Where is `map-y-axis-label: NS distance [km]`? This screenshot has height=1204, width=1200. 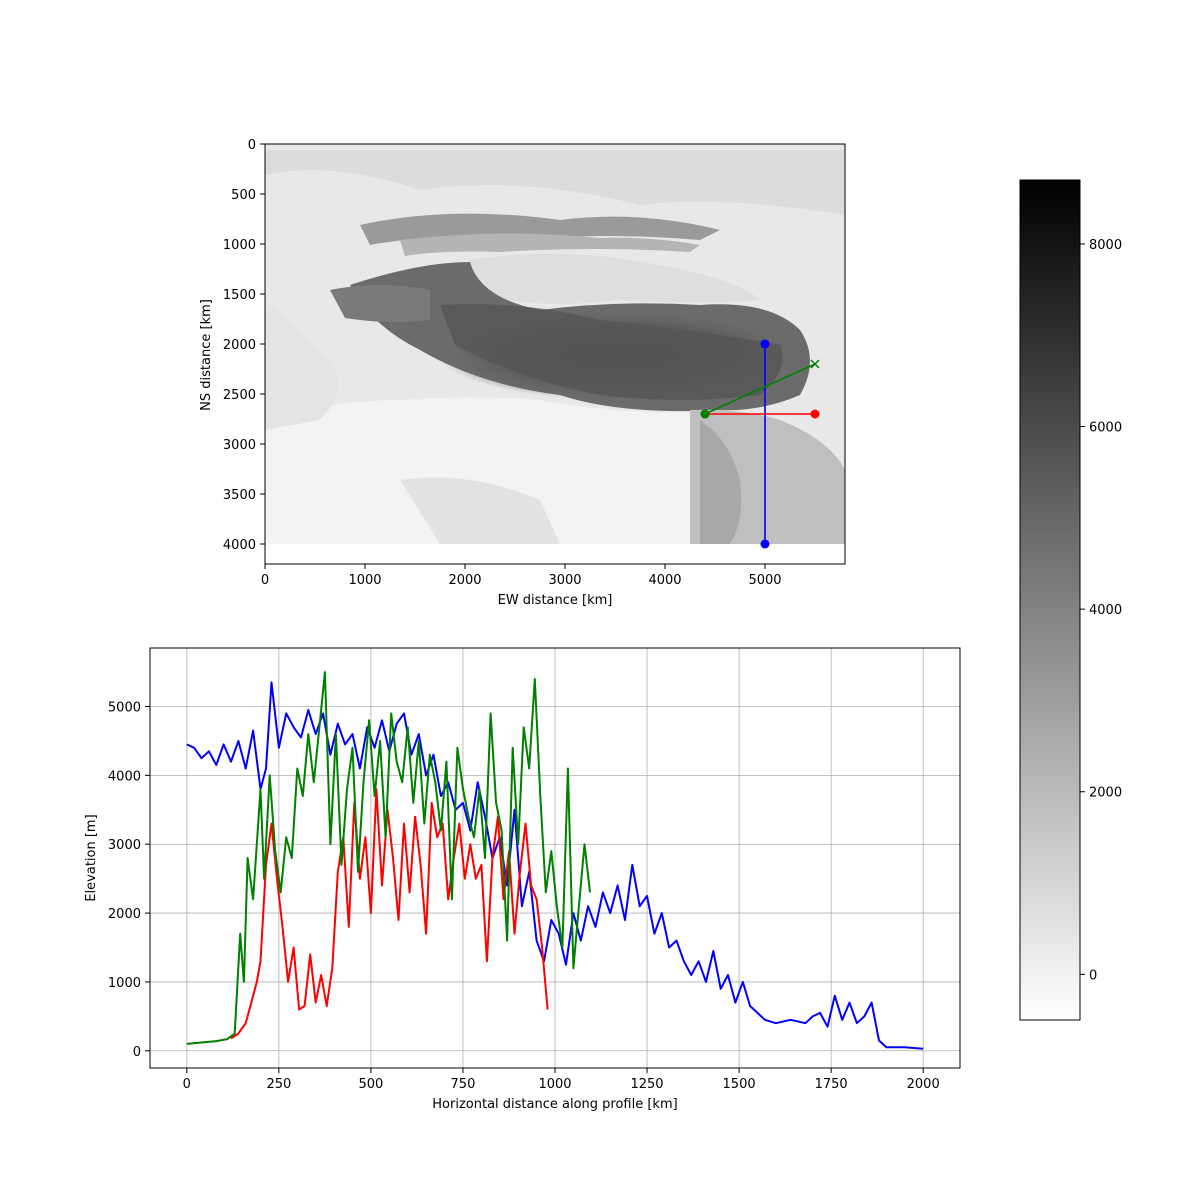 map-y-axis-label: NS distance [km] is located at coordinates (206, 355).